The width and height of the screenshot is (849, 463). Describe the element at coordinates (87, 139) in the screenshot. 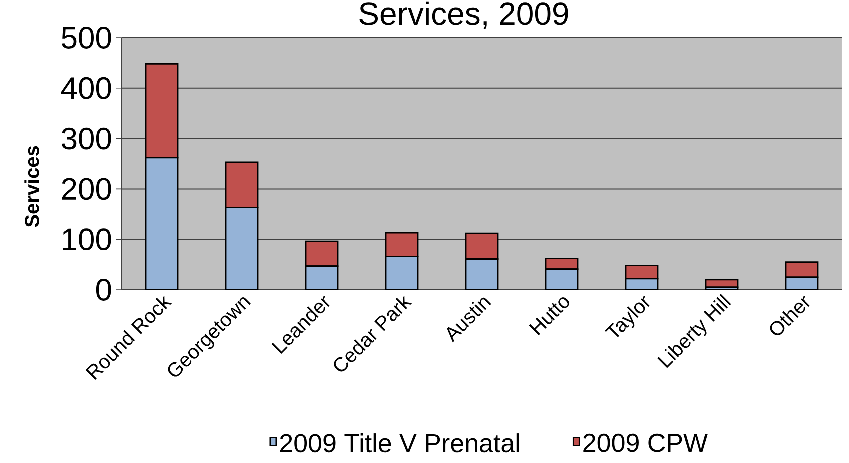

I see `y-tick-label: 300` at that location.